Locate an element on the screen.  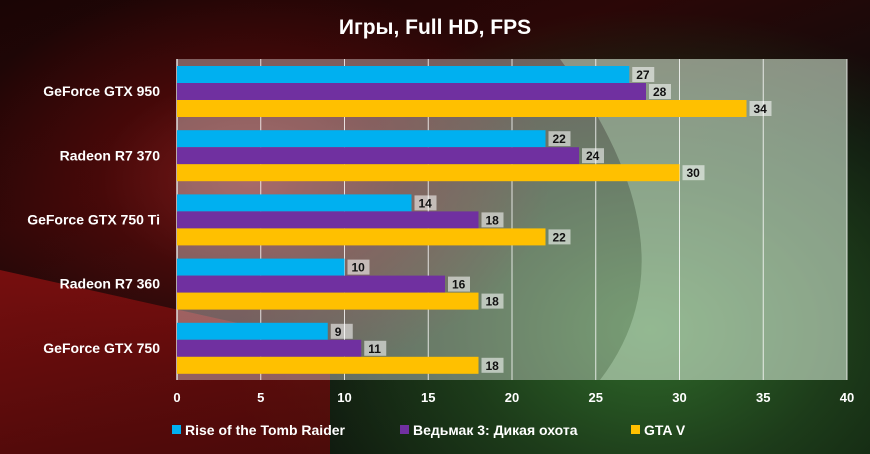
data-label: 11 is located at coordinates (374, 349).